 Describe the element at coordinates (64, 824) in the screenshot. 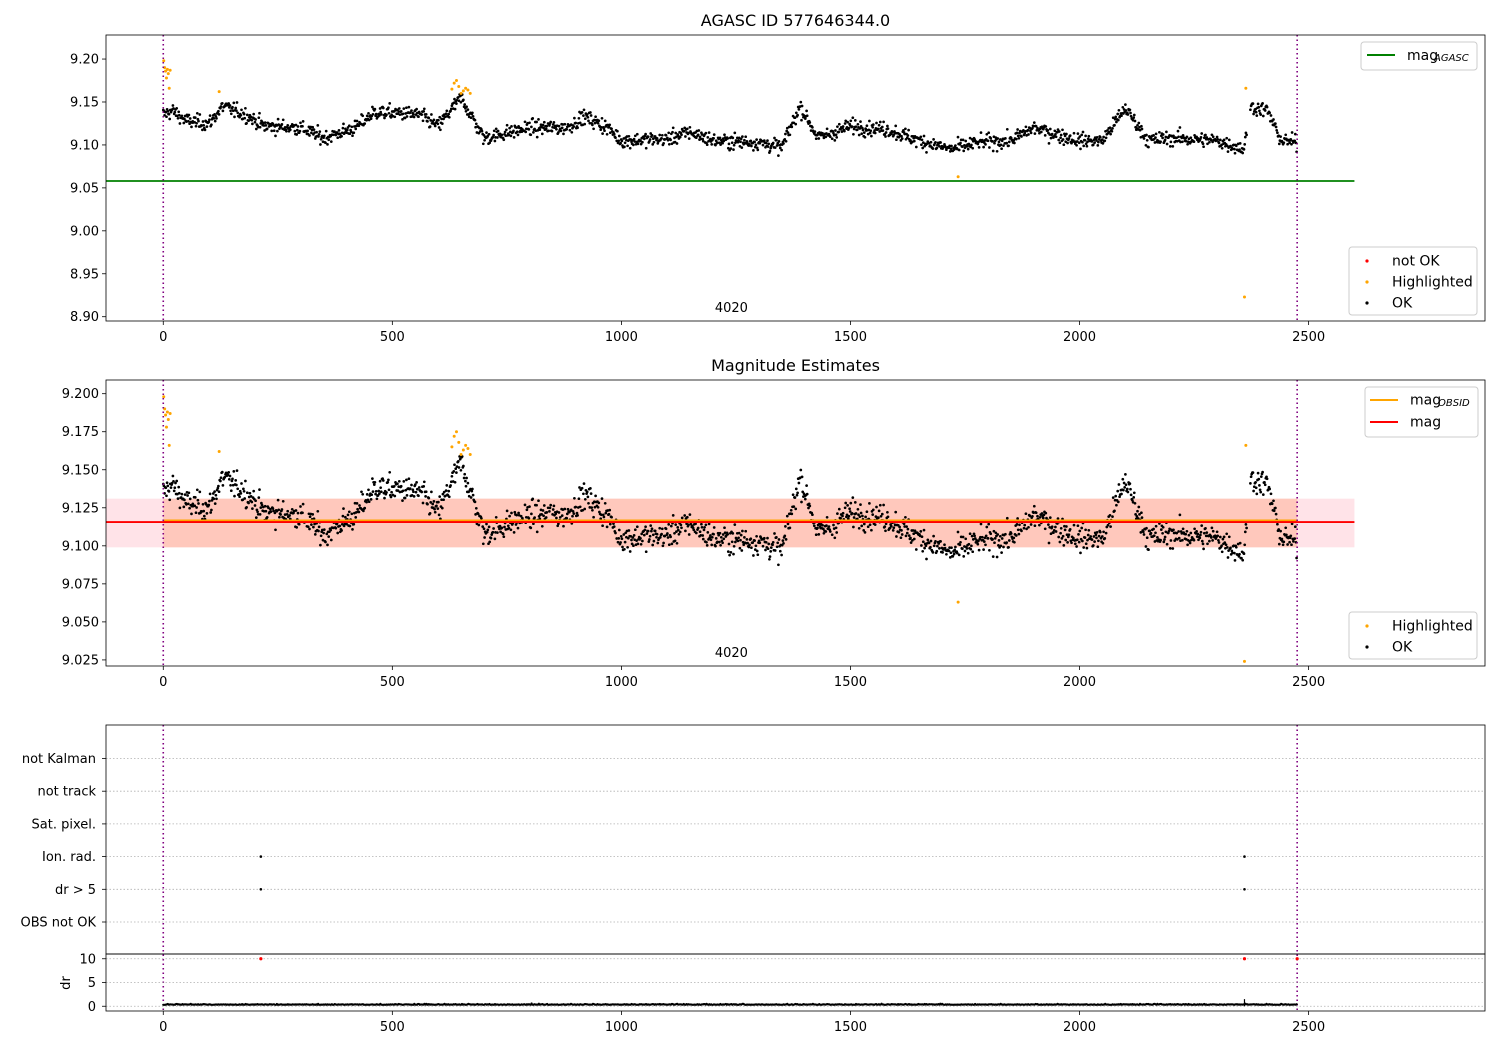

I see `flag-label: Sat. pixel.` at that location.